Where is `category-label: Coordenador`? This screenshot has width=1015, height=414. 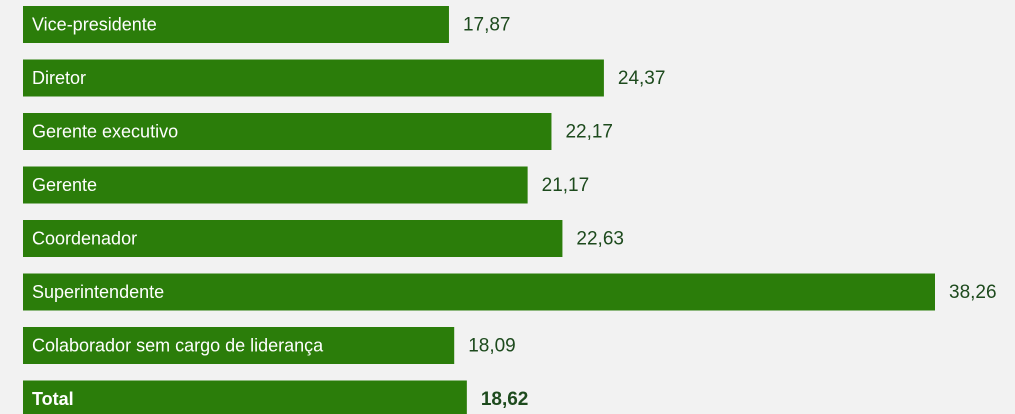 category-label: Coordenador is located at coordinates (84, 238).